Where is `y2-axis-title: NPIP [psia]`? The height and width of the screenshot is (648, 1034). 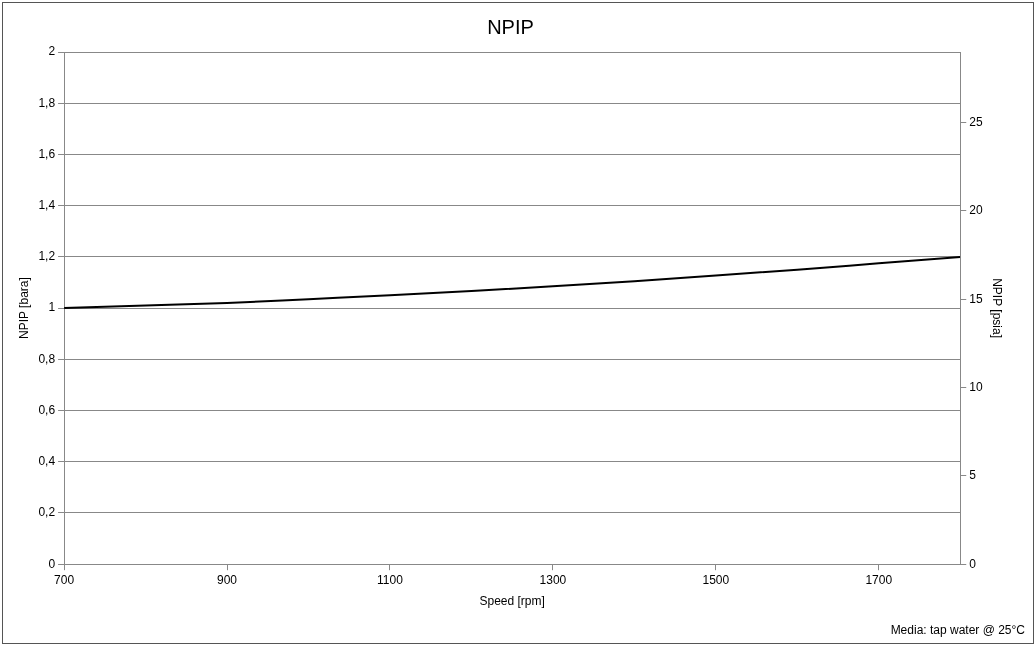
y2-axis-title: NPIP [psia] is located at coordinates (997, 308).